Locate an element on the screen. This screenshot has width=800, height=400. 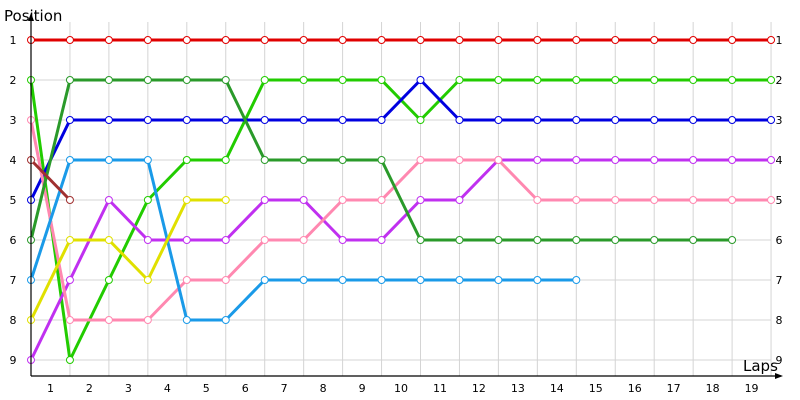
y-tick-label-left: 1 is located at coordinates (13, 40).